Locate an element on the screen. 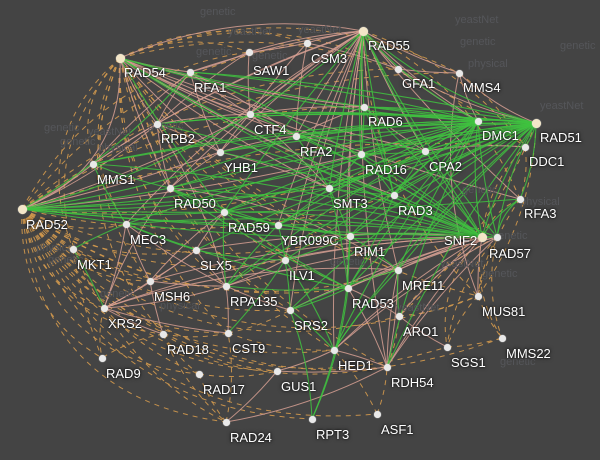  node-rpb2 is located at coordinates (157, 124).